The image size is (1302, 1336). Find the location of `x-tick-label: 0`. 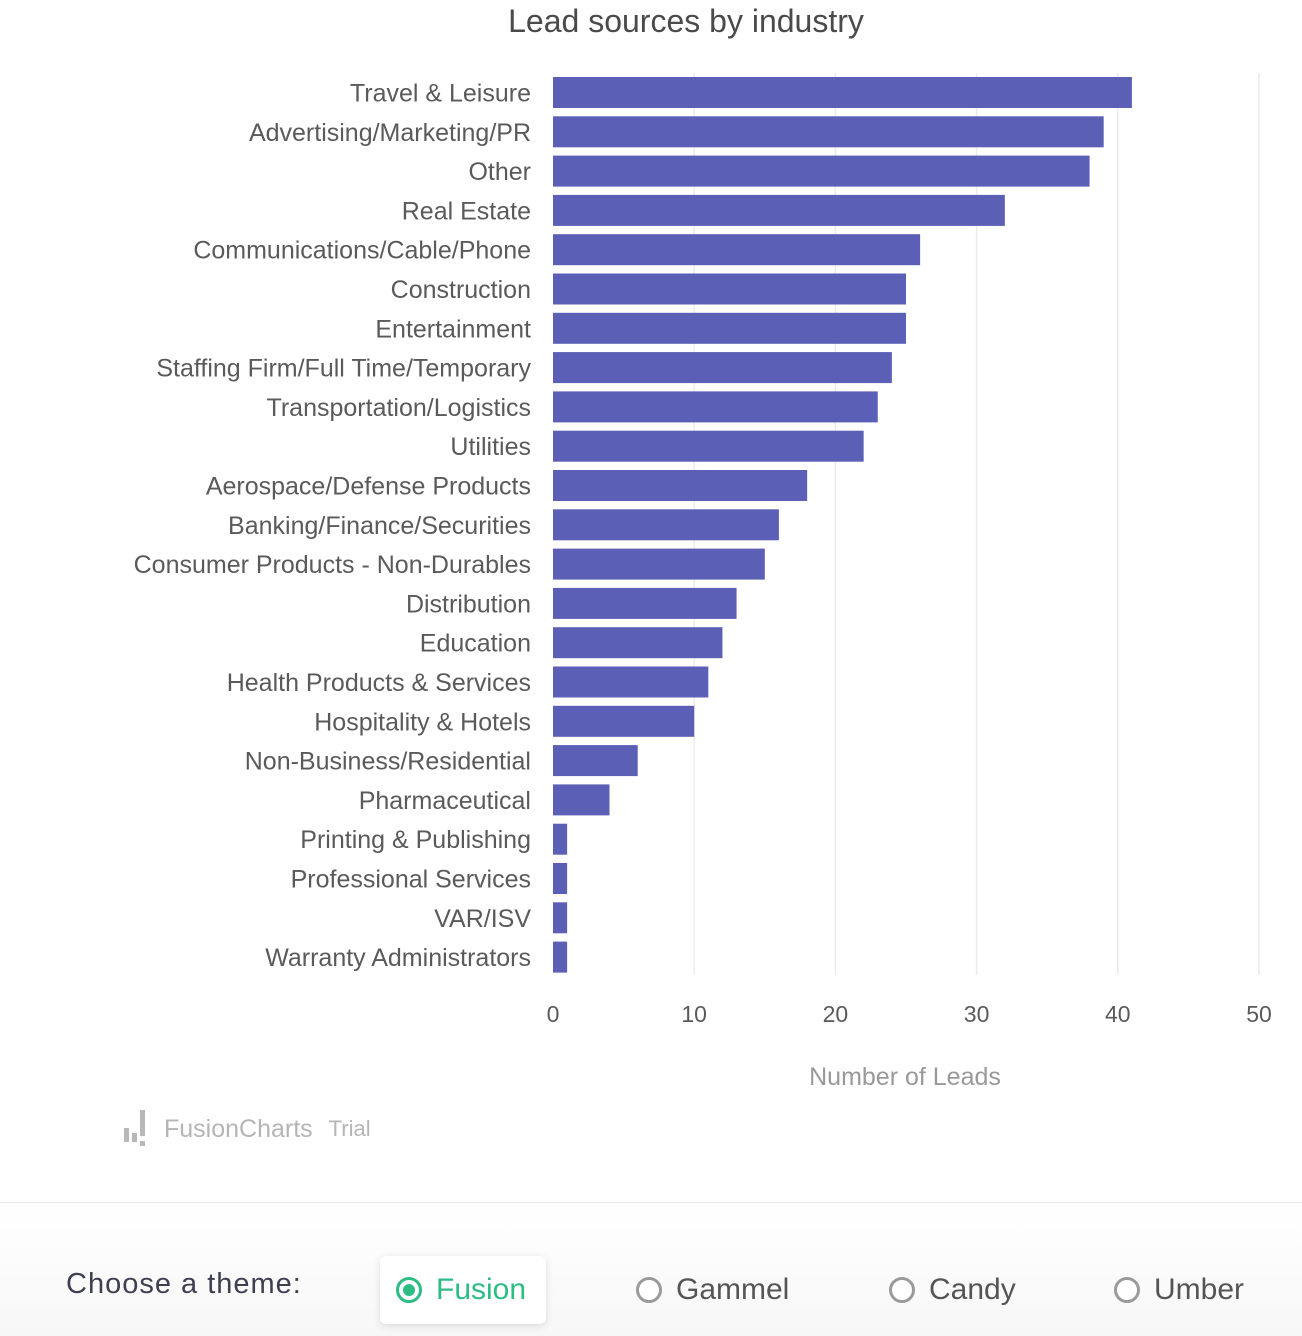

x-tick-label: 0 is located at coordinates (553, 1014).